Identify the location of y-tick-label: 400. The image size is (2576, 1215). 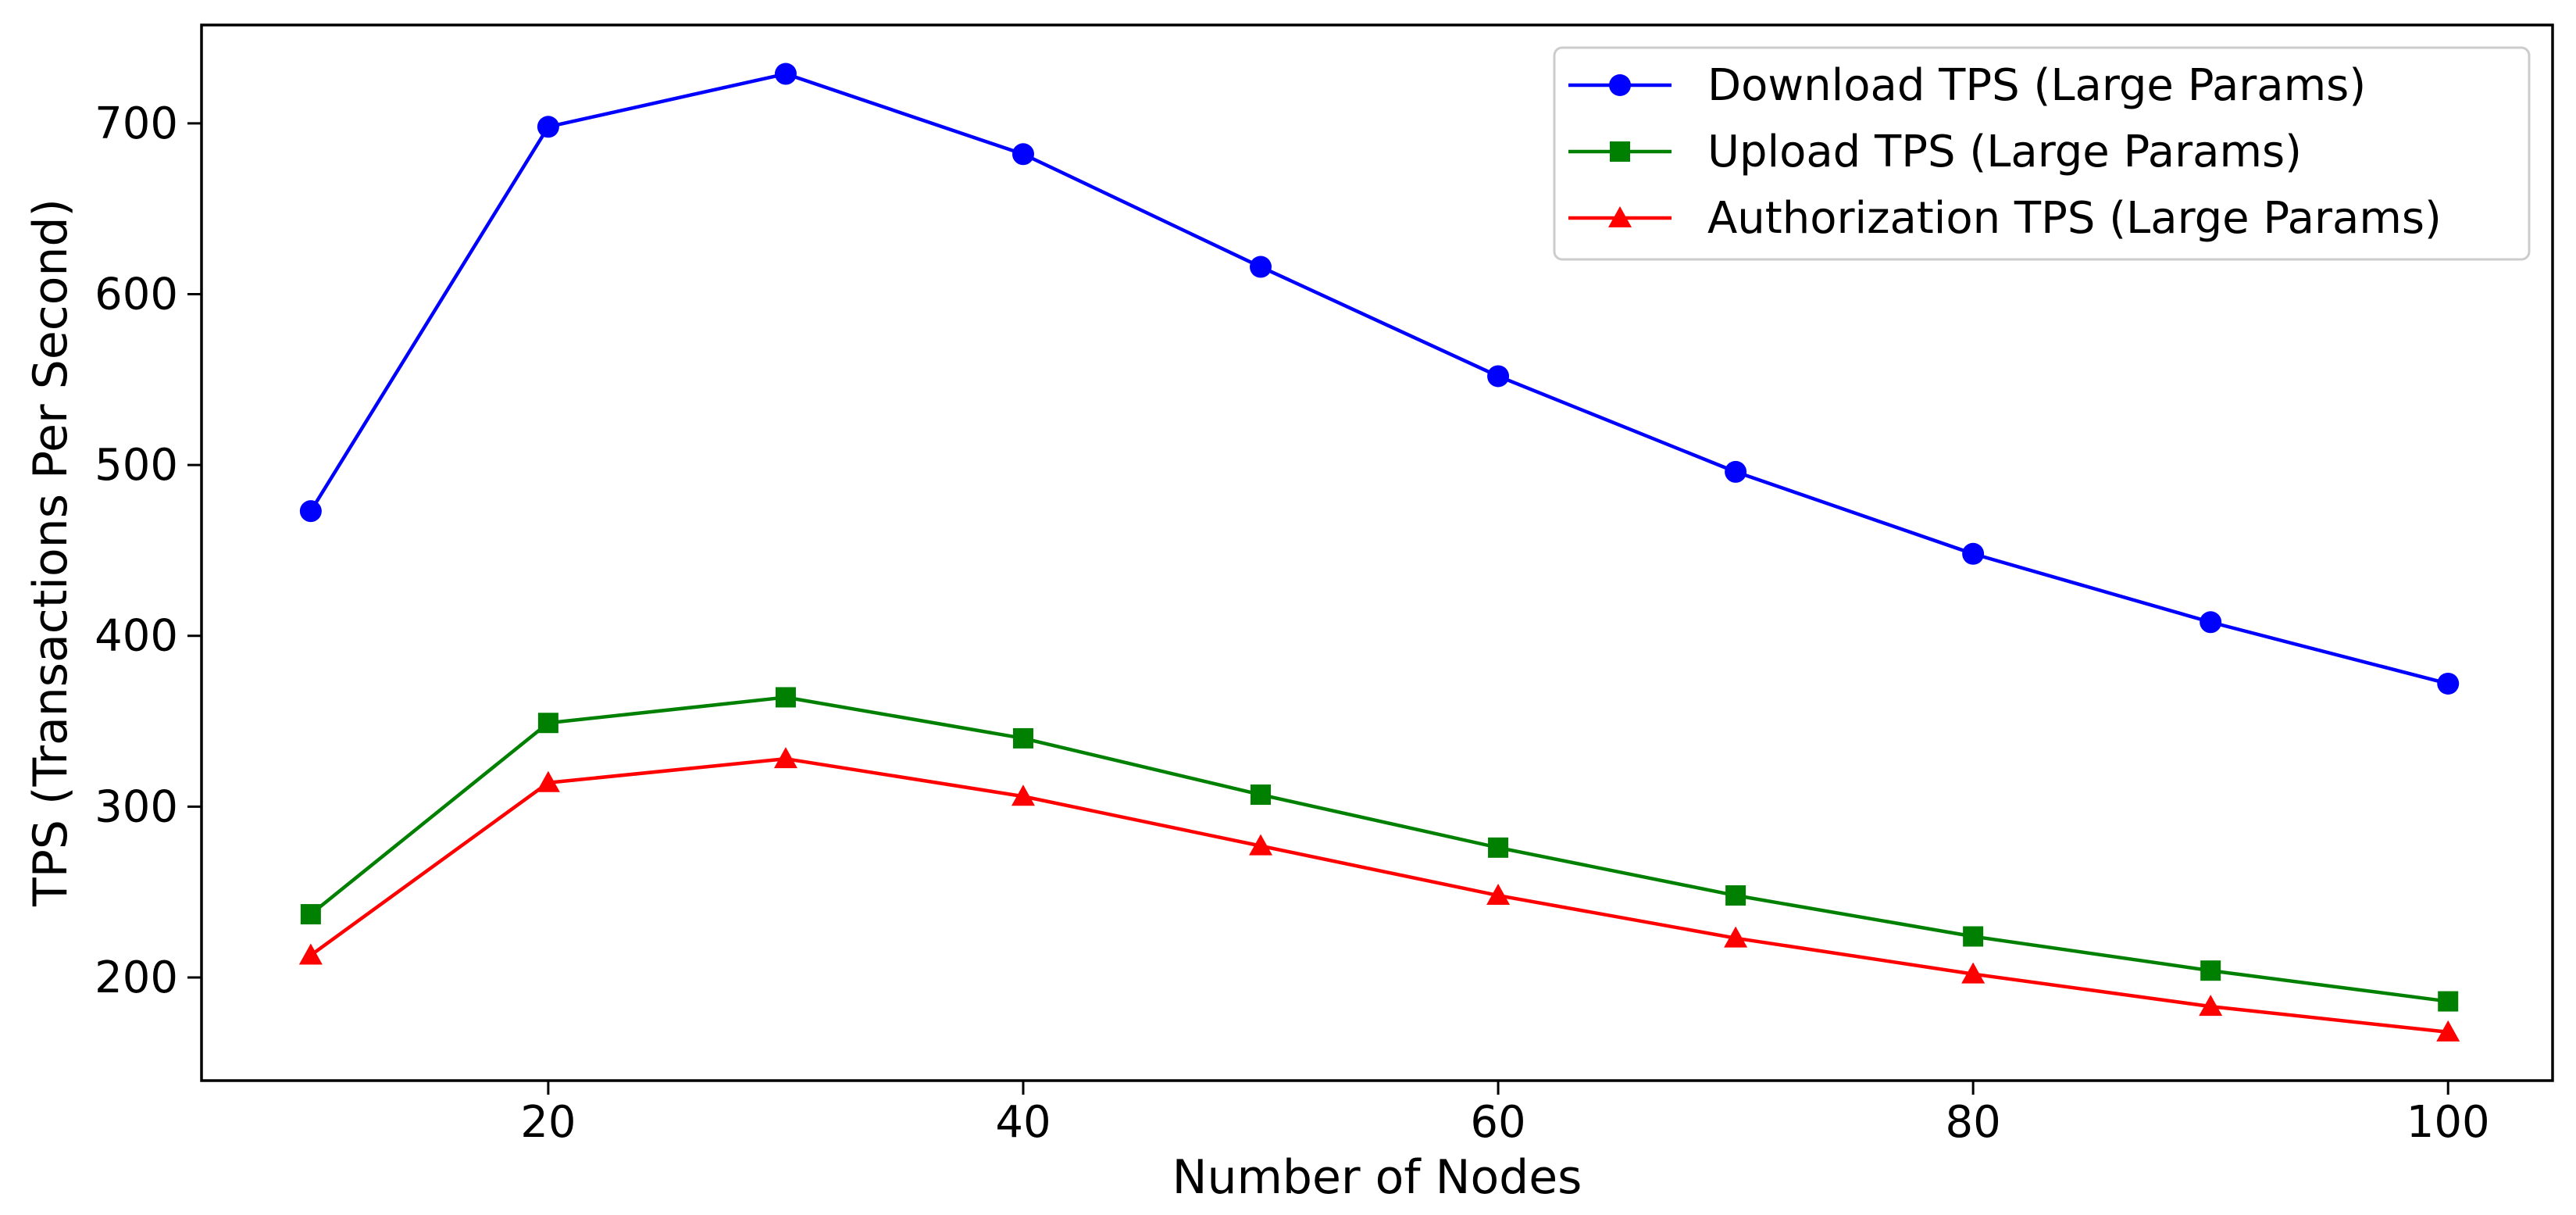
(136, 636).